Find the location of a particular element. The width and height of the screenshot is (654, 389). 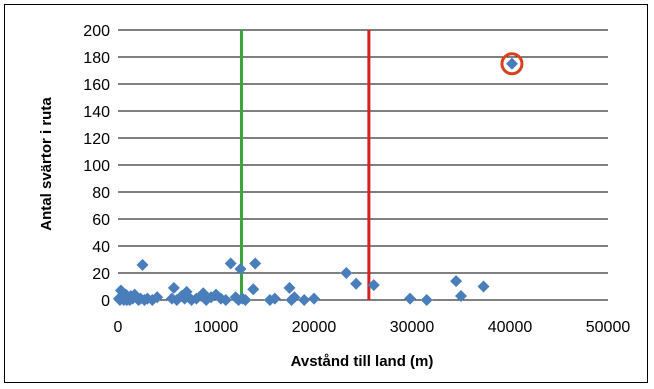

y-tick-label: 180 is located at coordinates (96, 58).